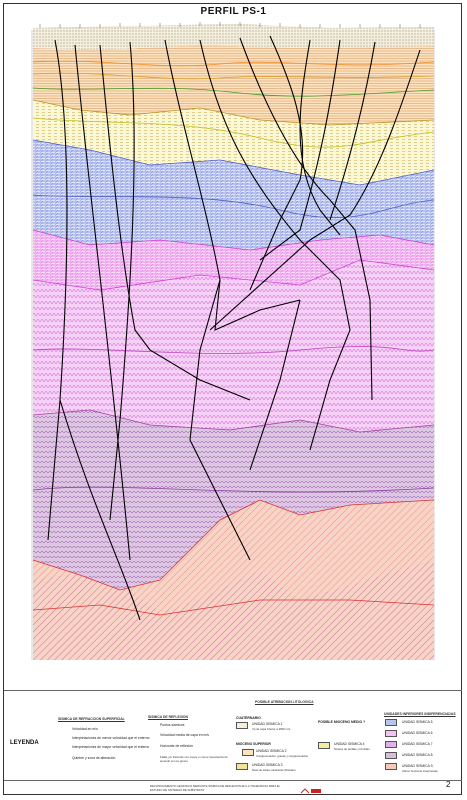 This screenshot has width=467, height=800. What do you see at coordinates (282, 756) in the screenshot?
I see `unit2-desc: Conglomerados, gravas y conglomerados` at bounding box center [282, 756].